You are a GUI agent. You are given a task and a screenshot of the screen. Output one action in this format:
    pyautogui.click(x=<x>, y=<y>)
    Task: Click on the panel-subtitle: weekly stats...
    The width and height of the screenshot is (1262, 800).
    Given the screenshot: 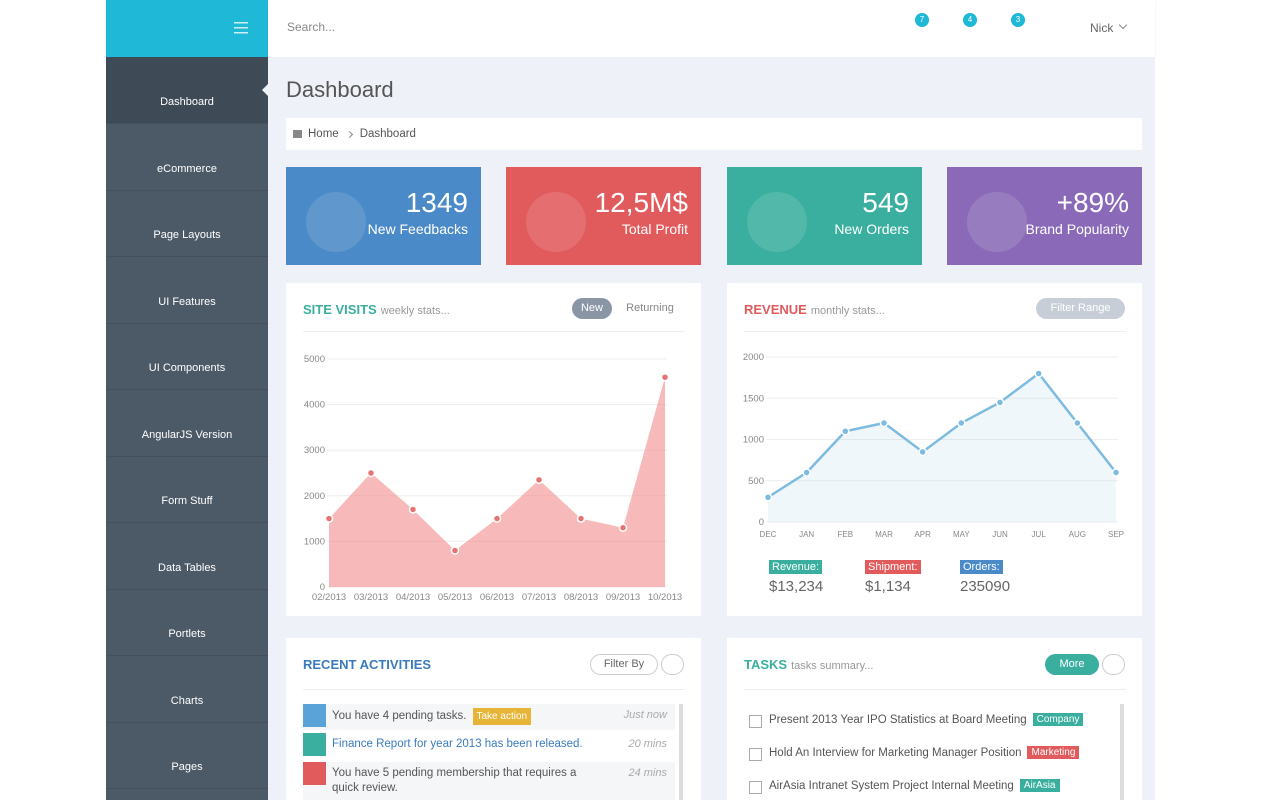 What is the action you would take?
    pyautogui.click(x=415, y=311)
    